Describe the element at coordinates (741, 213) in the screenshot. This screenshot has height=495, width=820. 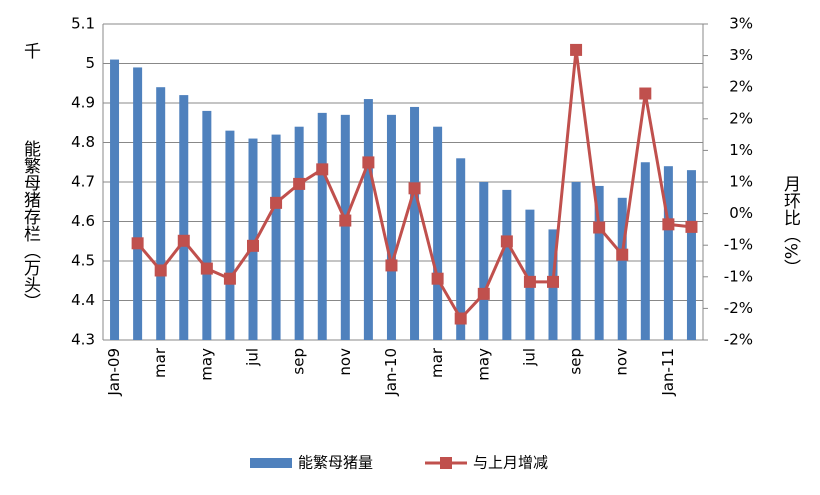
I see `y2-tick-label: 0%` at that location.